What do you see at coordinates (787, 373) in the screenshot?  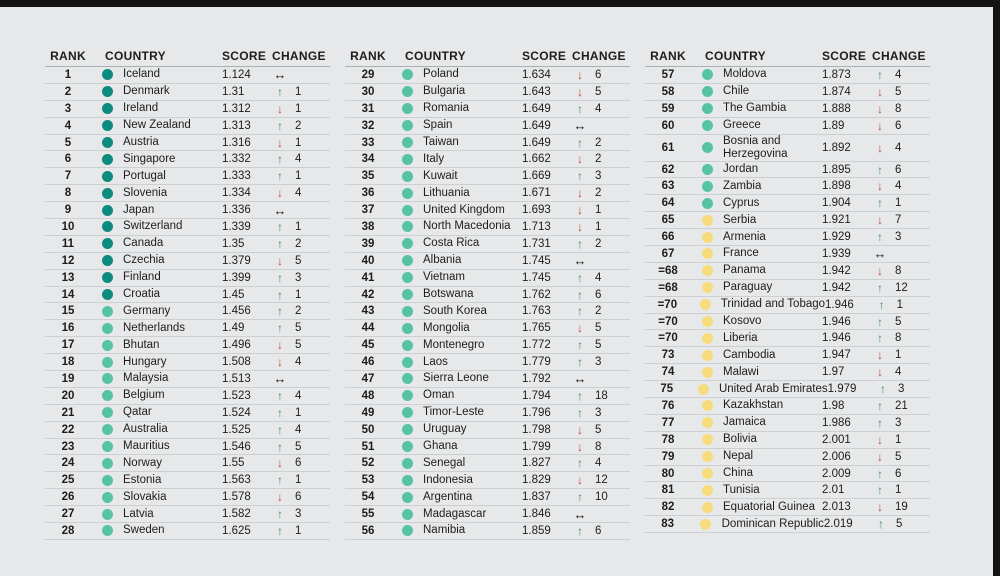 I see `table-row: 74 Malawi 1.97 ↓ 4` at bounding box center [787, 373].